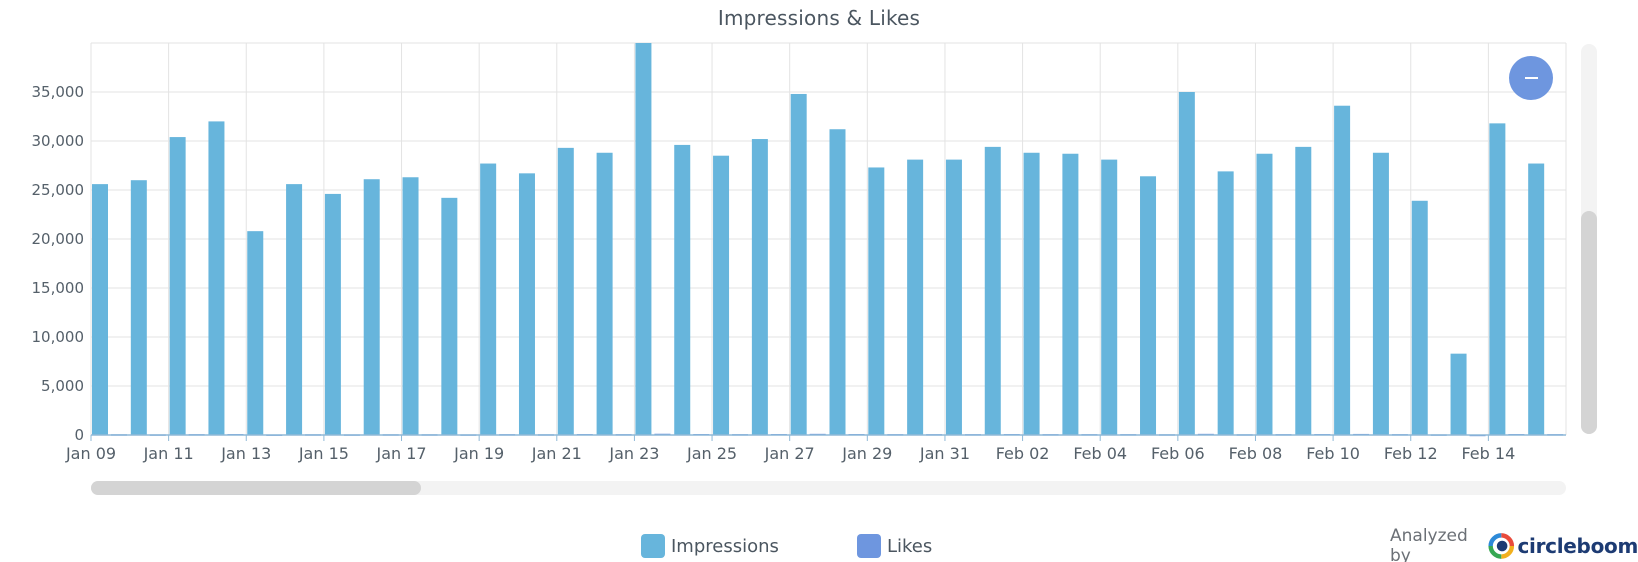 The image size is (1638, 562). What do you see at coordinates (910, 546) in the screenshot?
I see `legend-label-likes: Likes` at bounding box center [910, 546].